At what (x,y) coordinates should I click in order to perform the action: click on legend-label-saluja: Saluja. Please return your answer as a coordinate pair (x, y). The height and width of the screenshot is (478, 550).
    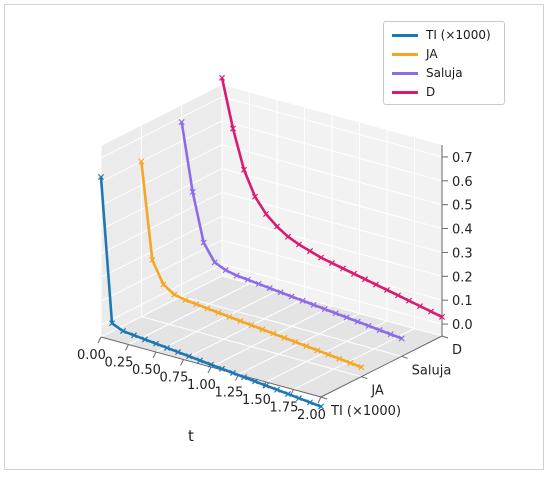
    Looking at the image, I should click on (444, 73).